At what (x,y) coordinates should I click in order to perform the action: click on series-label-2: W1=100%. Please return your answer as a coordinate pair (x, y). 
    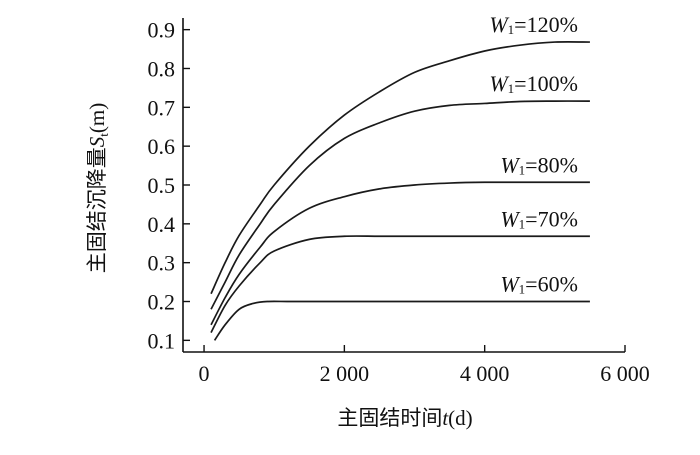
    Looking at the image, I should click on (533, 83).